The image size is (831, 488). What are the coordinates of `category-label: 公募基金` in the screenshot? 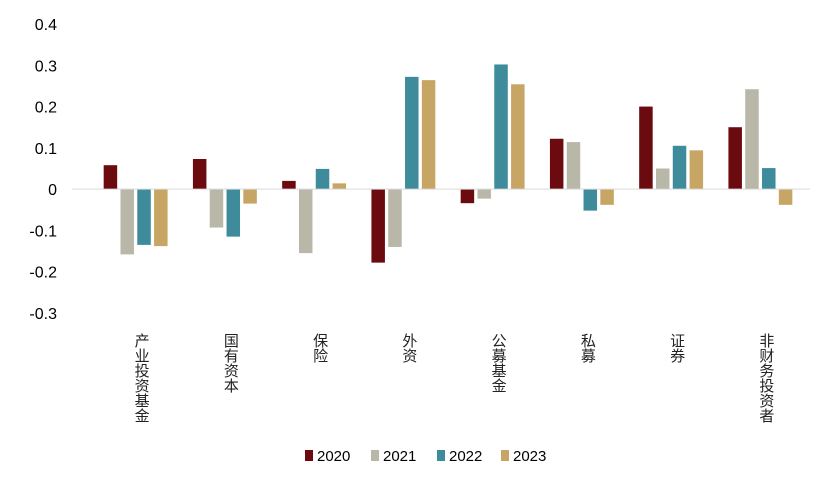 It's located at (499, 363).